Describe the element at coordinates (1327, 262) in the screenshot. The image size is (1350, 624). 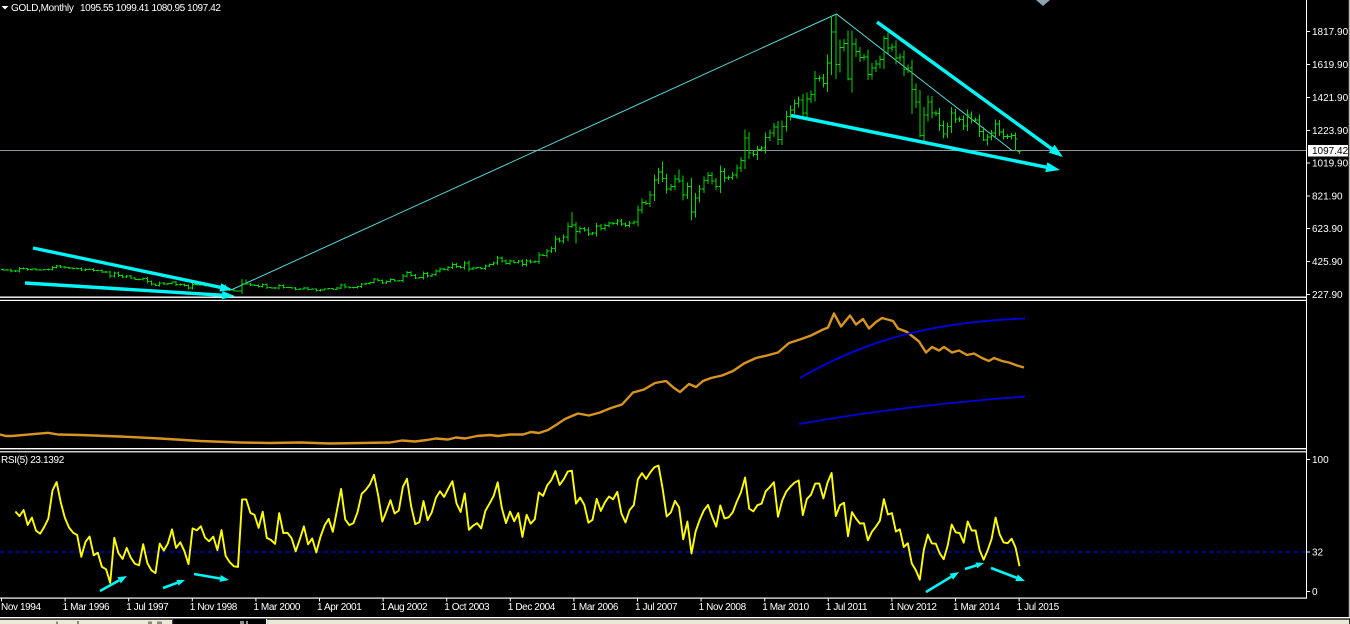
I see `svg-text: 425.90` at that location.